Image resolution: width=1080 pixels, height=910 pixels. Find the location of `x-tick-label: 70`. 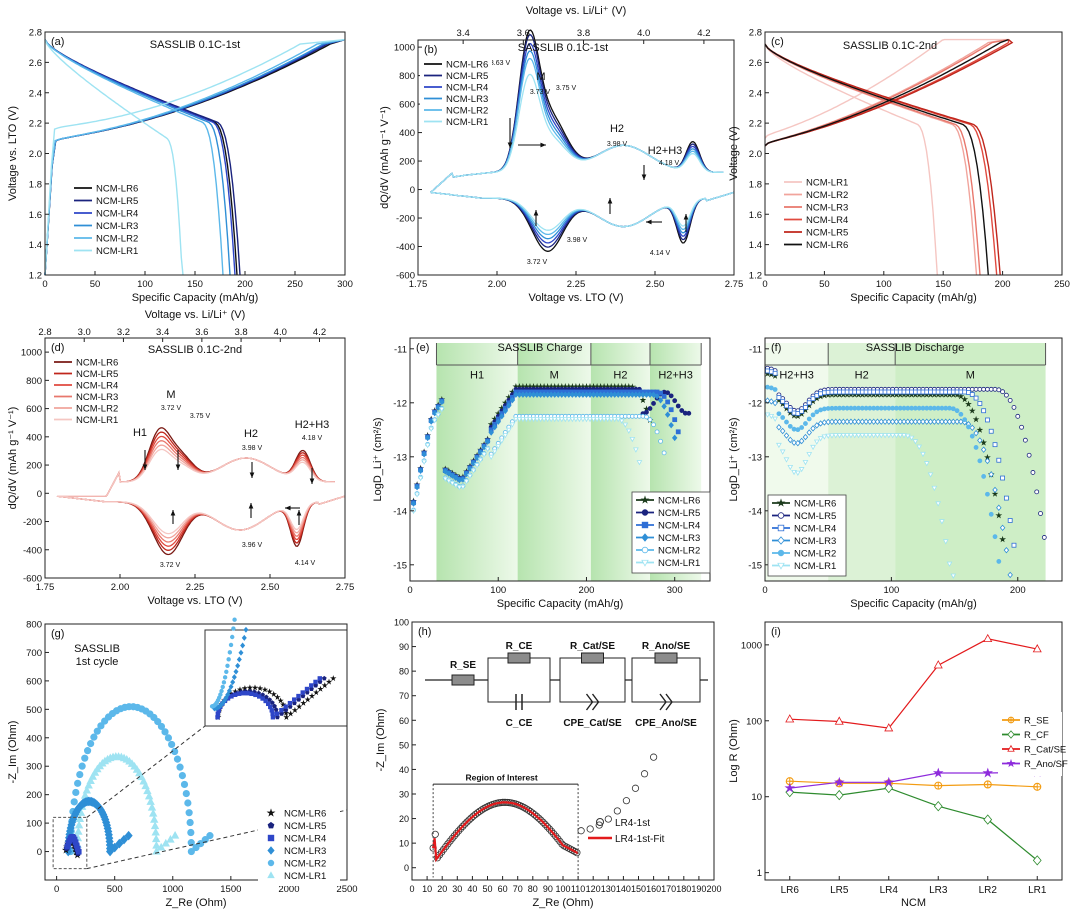

x-tick-label: 70 is located at coordinates (518, 889).